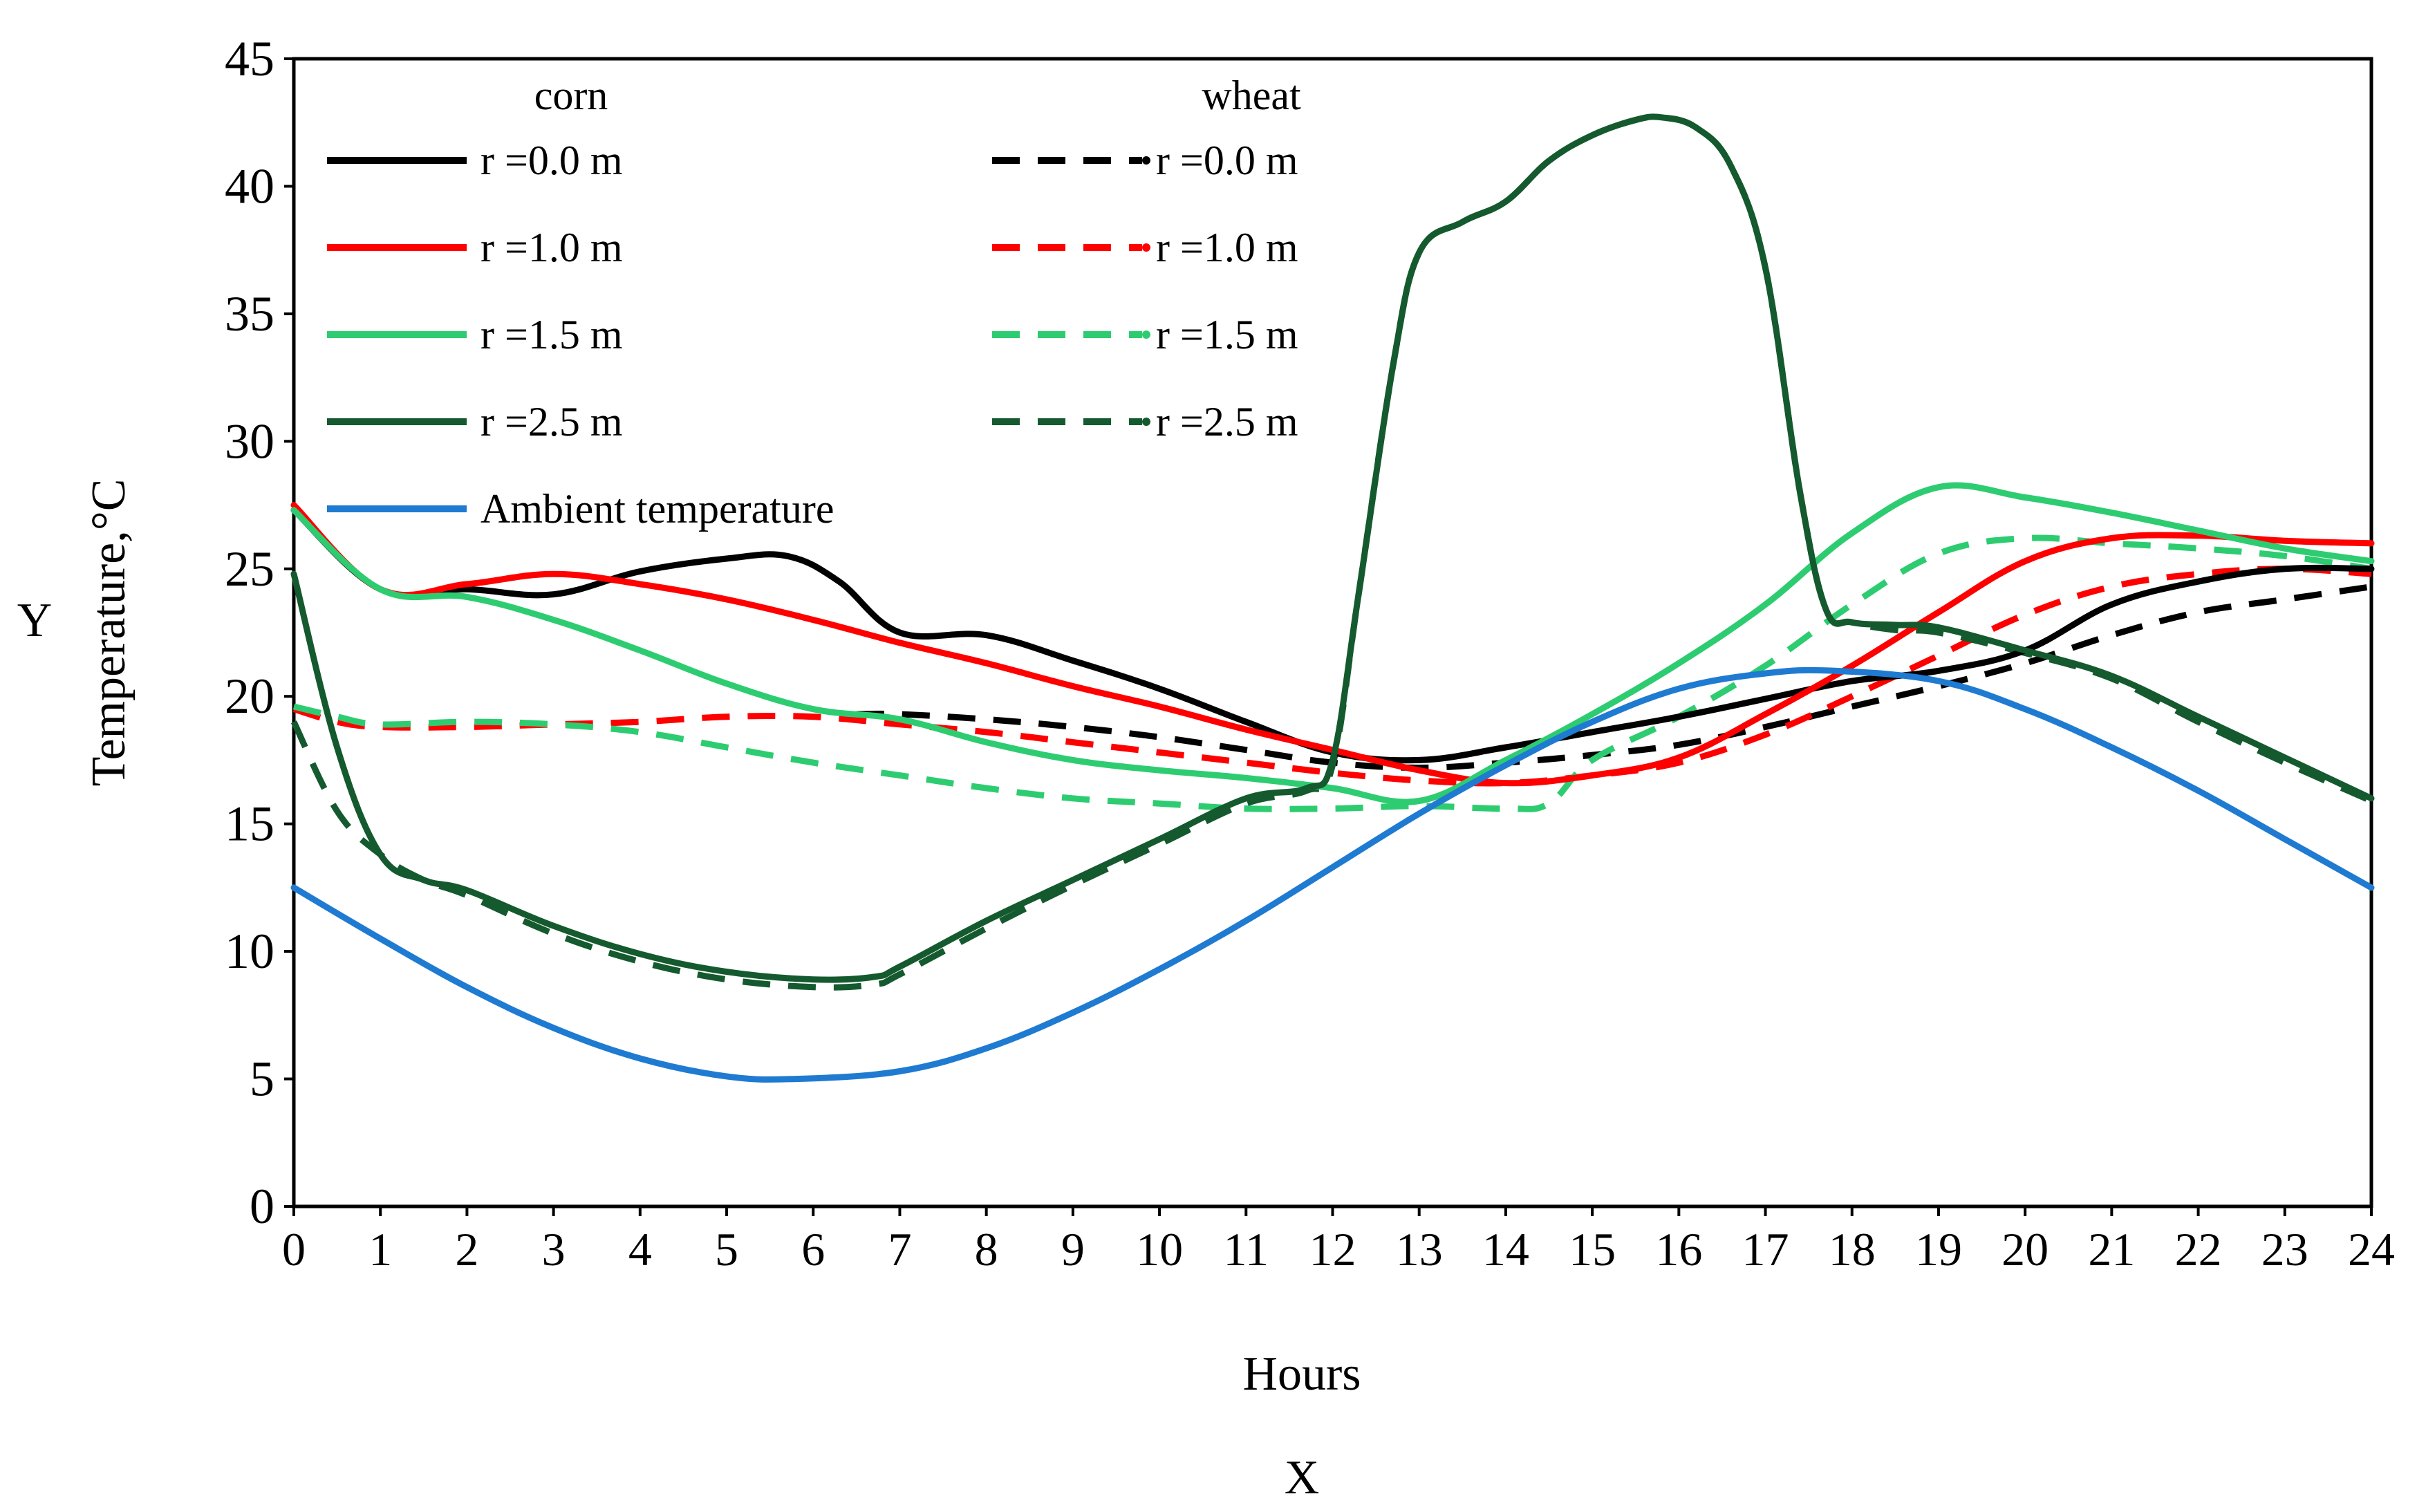 This screenshot has height=1512, width=2417. What do you see at coordinates (467, 1249) in the screenshot?
I see `x-tick-label: 2` at bounding box center [467, 1249].